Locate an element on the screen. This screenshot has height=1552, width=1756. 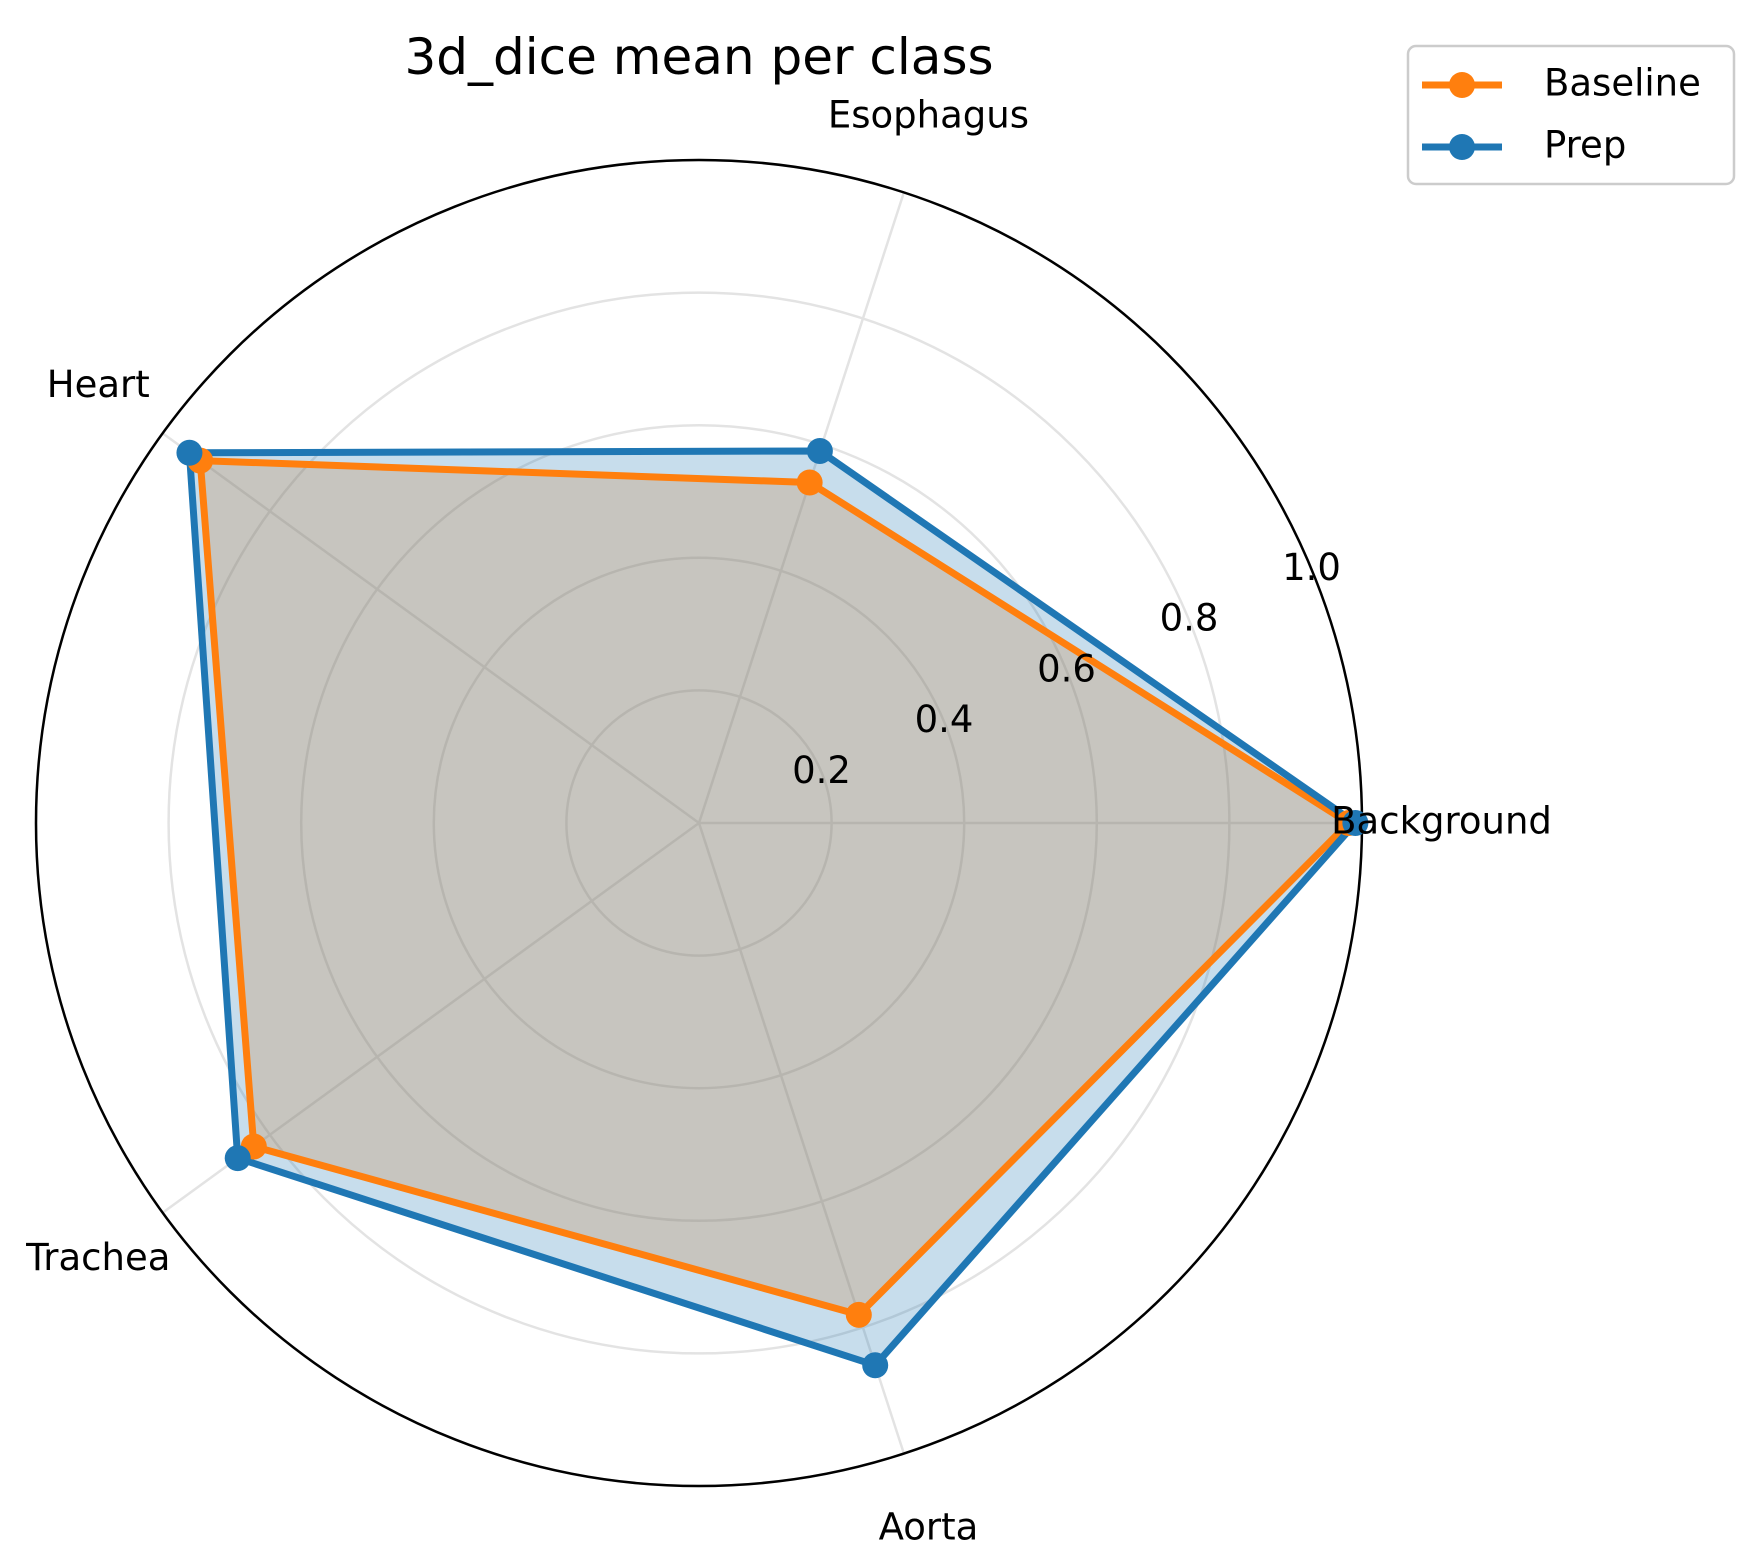
legend: Baseline Prep is located at coordinates (1571, 115).